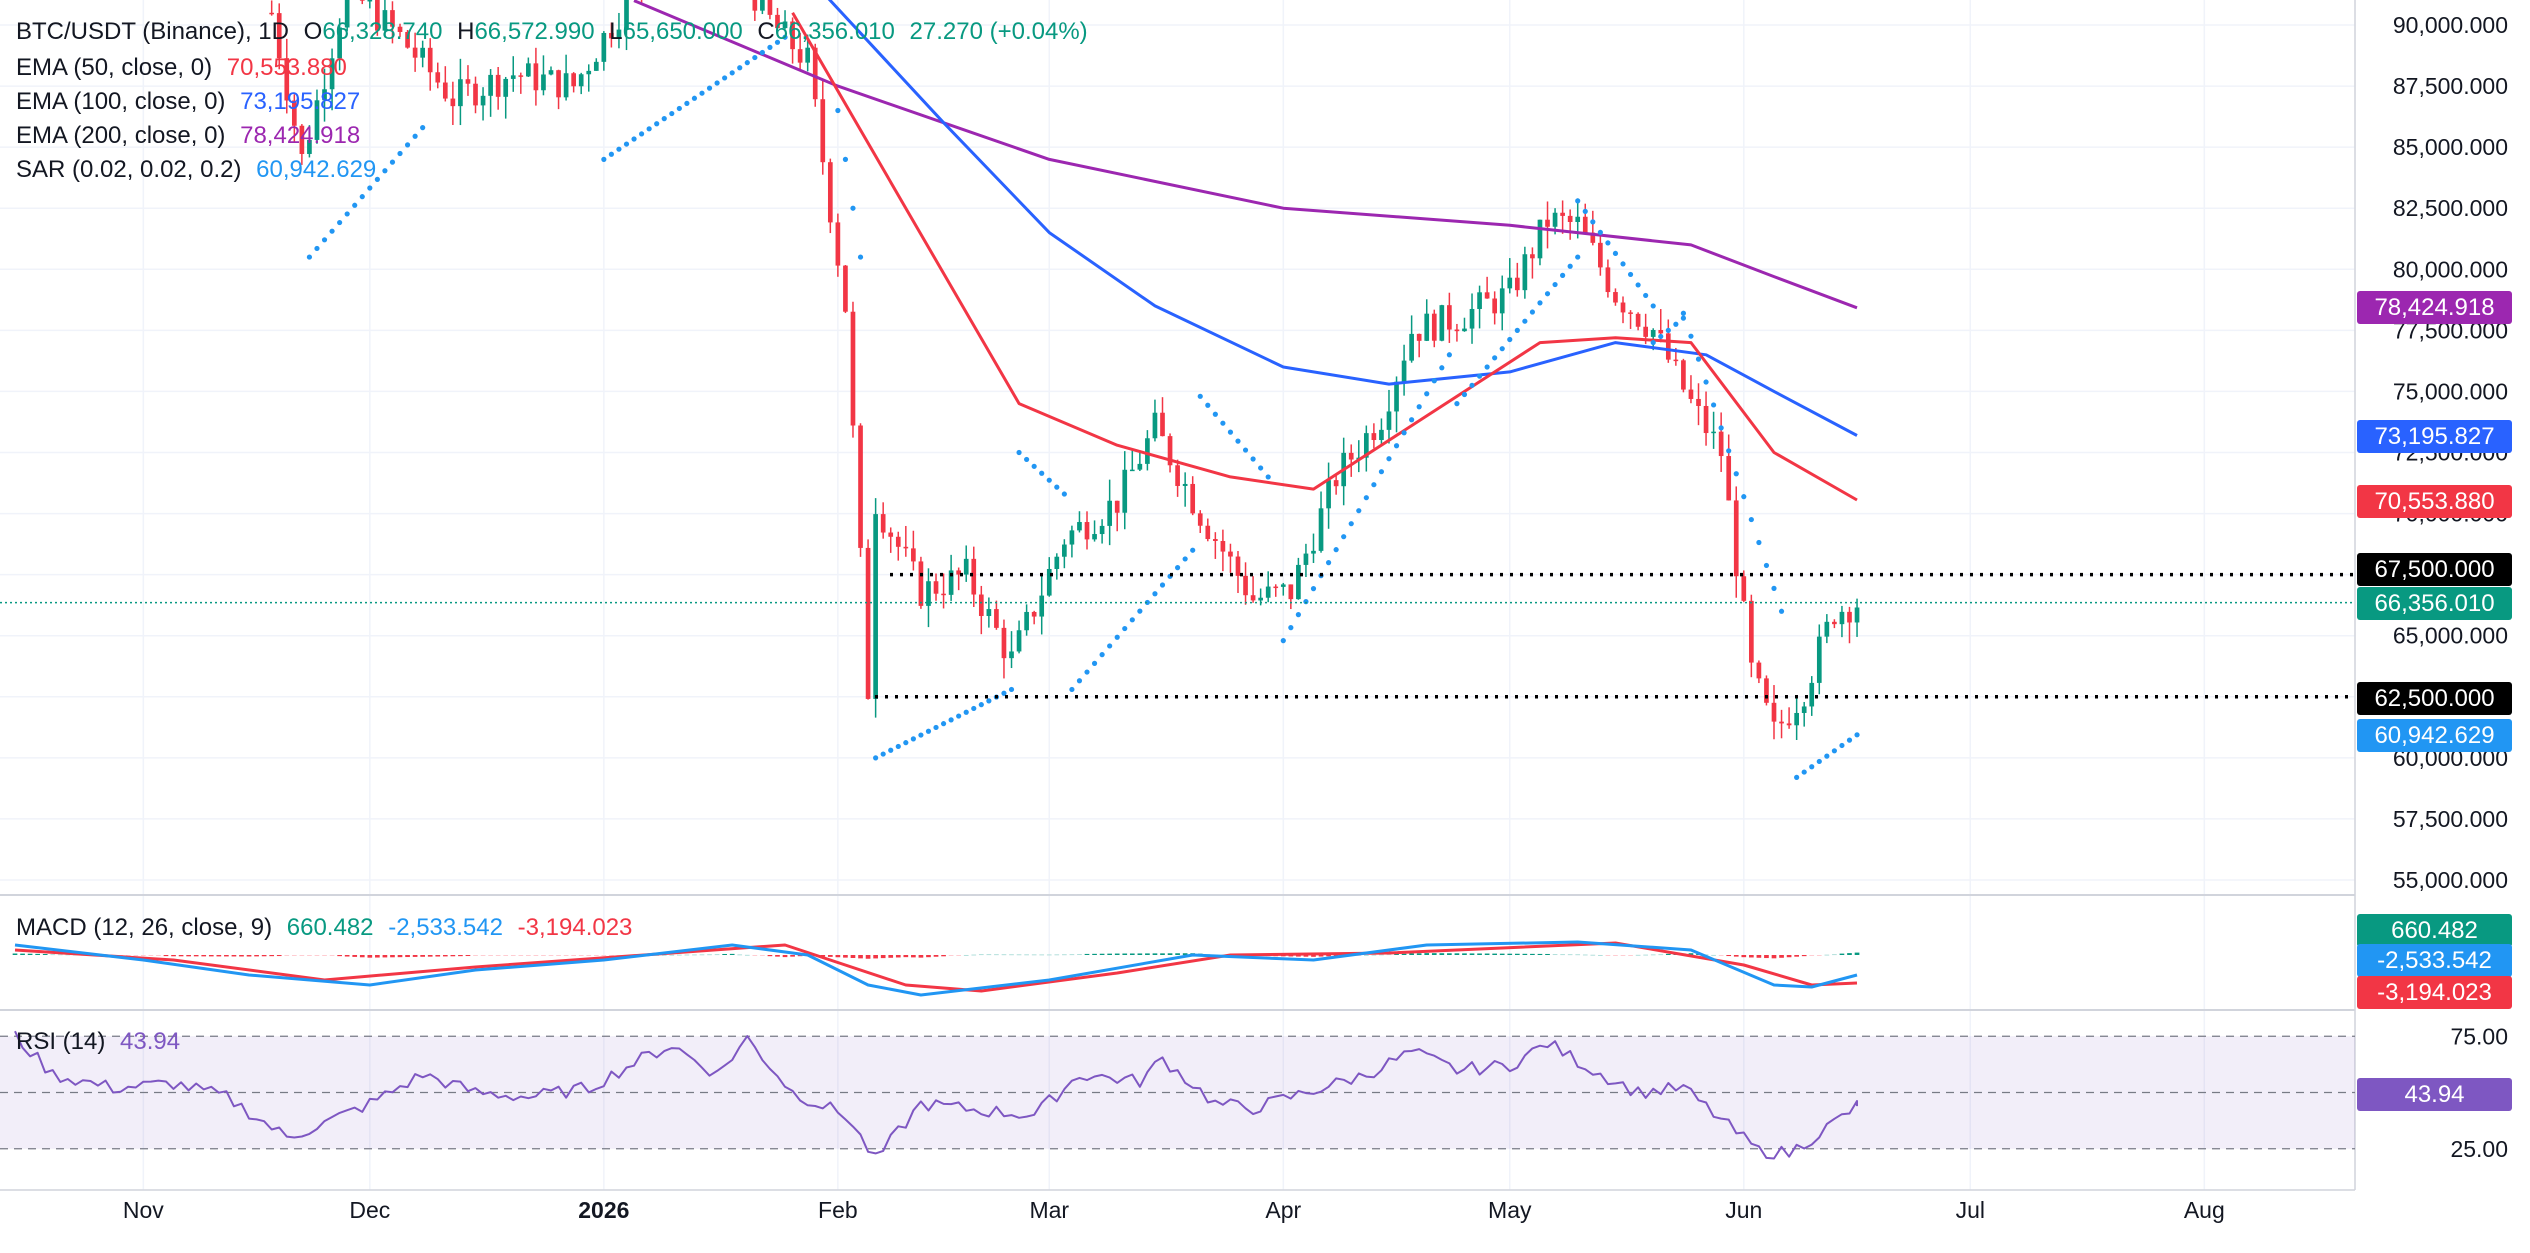 This screenshot has width=2530, height=1253. I want to click on rsi-line, so click(936, 1095).